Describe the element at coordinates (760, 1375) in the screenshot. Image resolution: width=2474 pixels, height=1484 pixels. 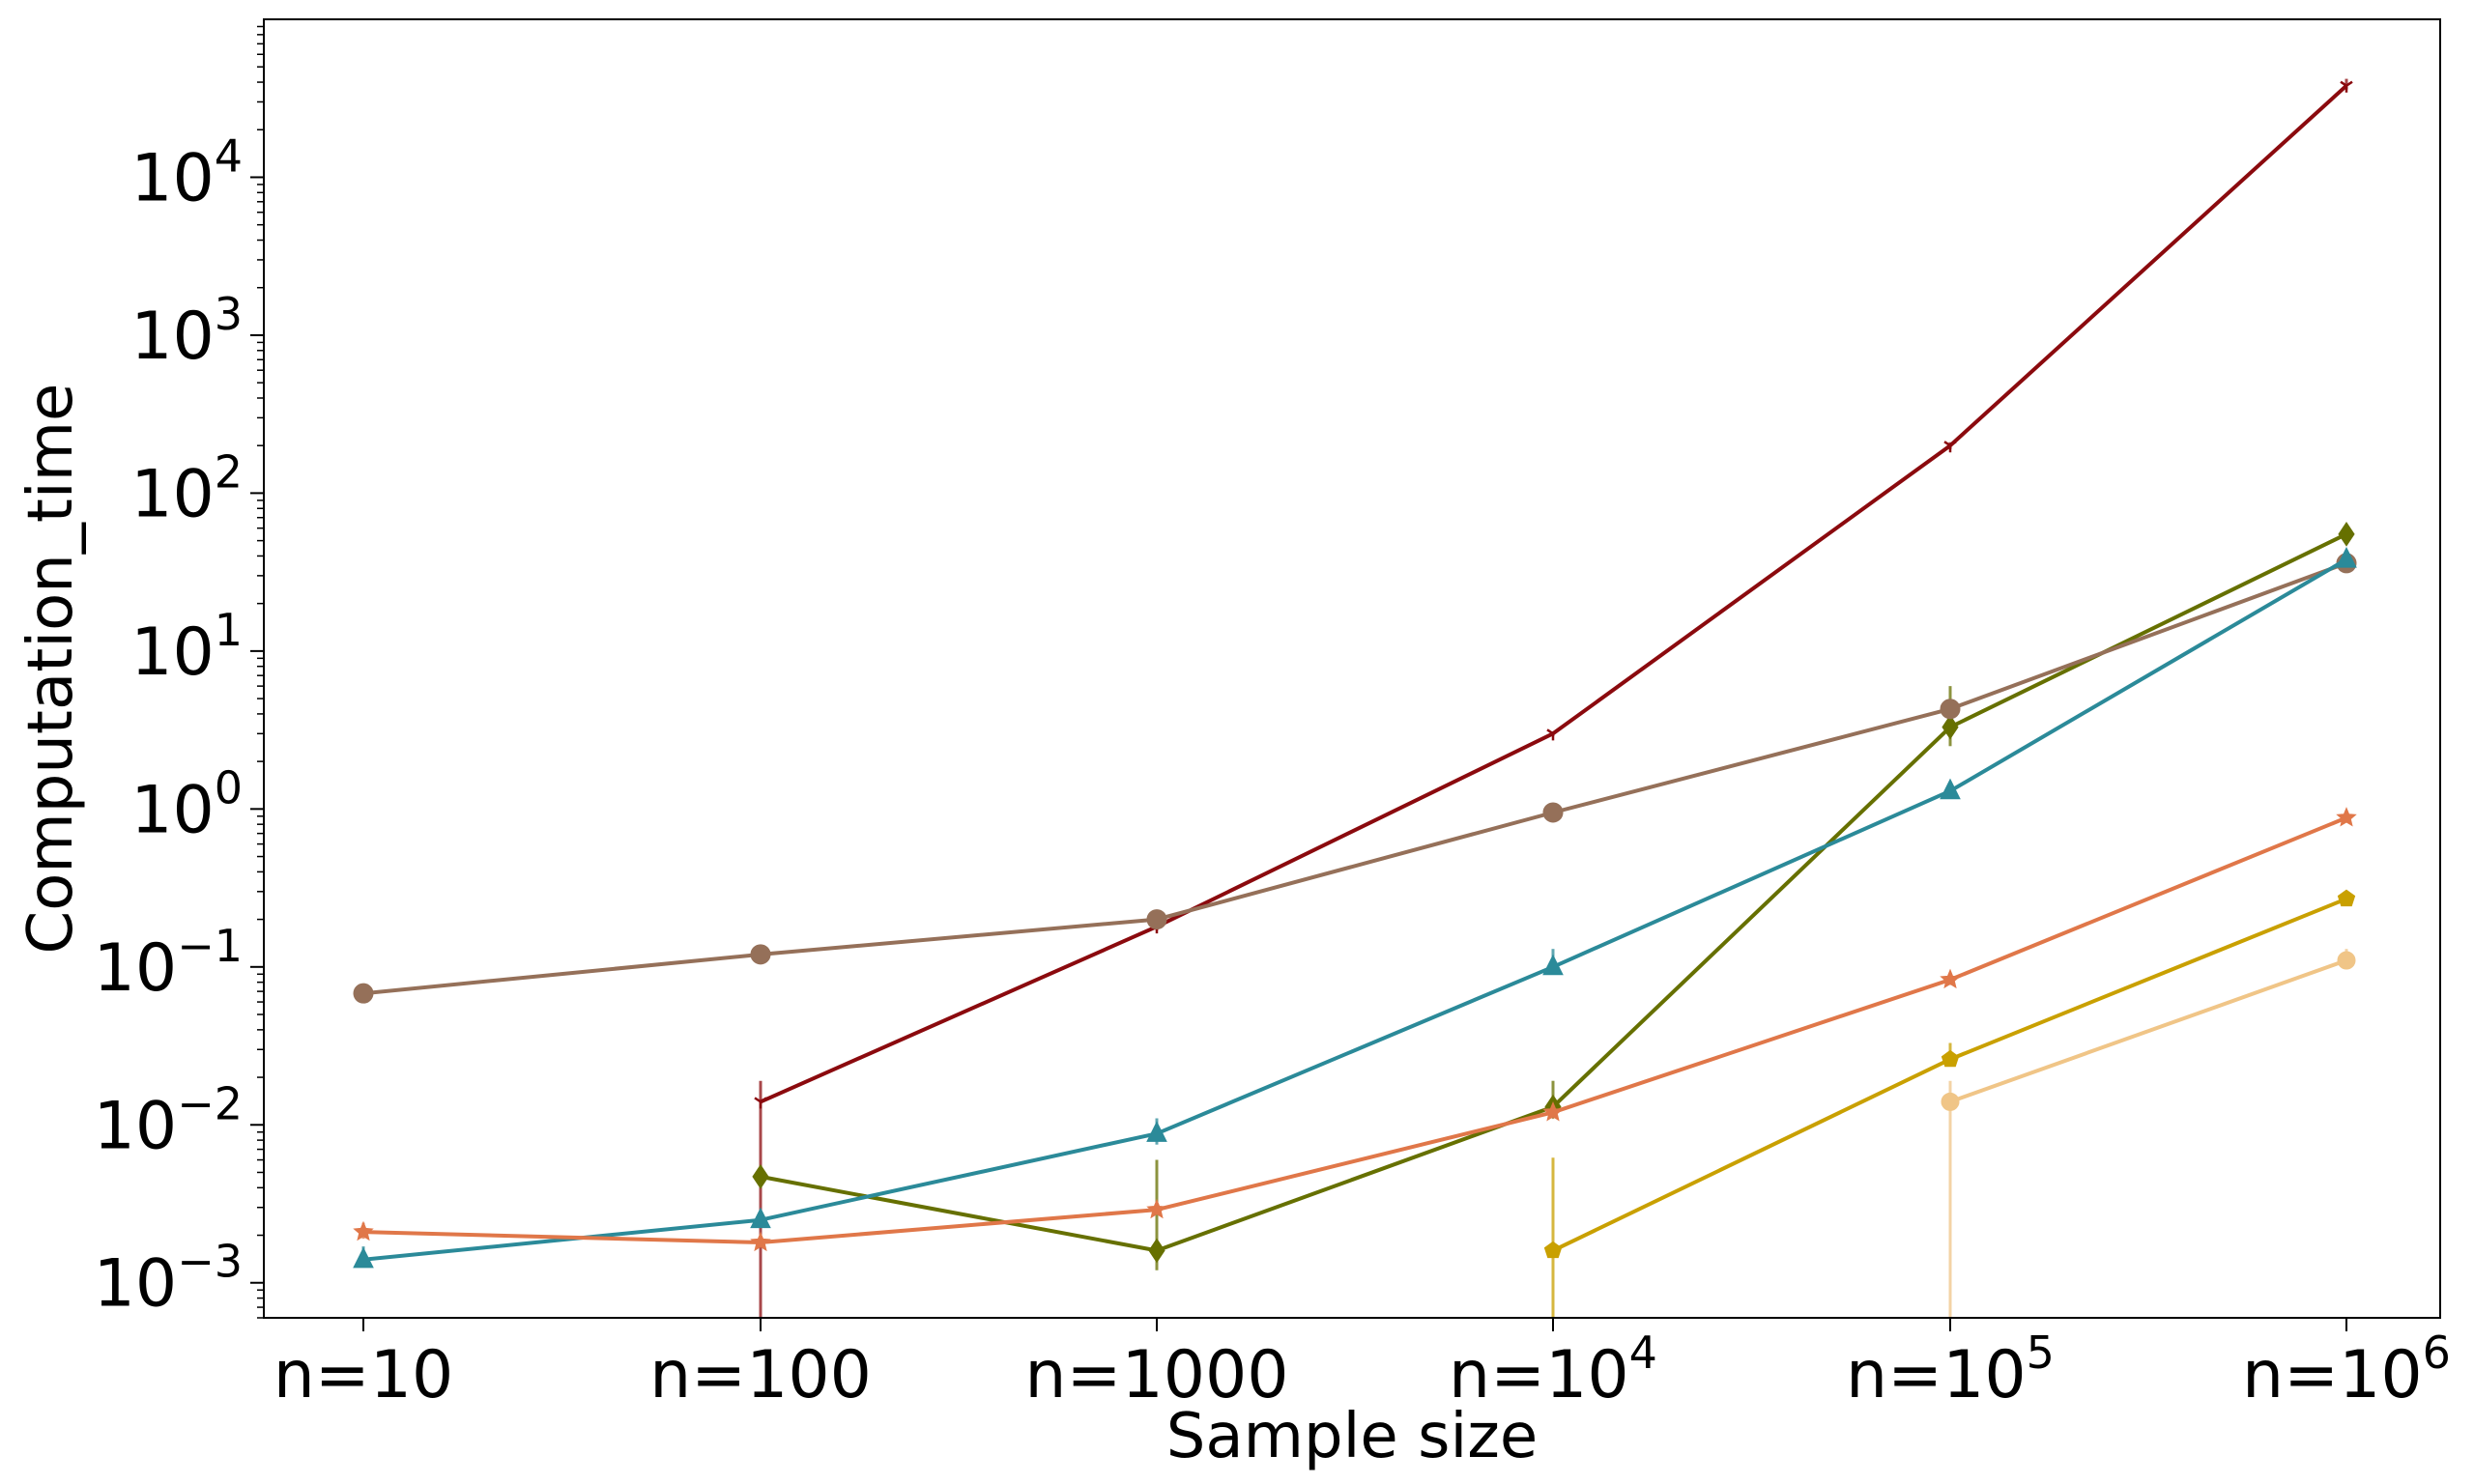
I see `x-tick-label: n=100` at that location.